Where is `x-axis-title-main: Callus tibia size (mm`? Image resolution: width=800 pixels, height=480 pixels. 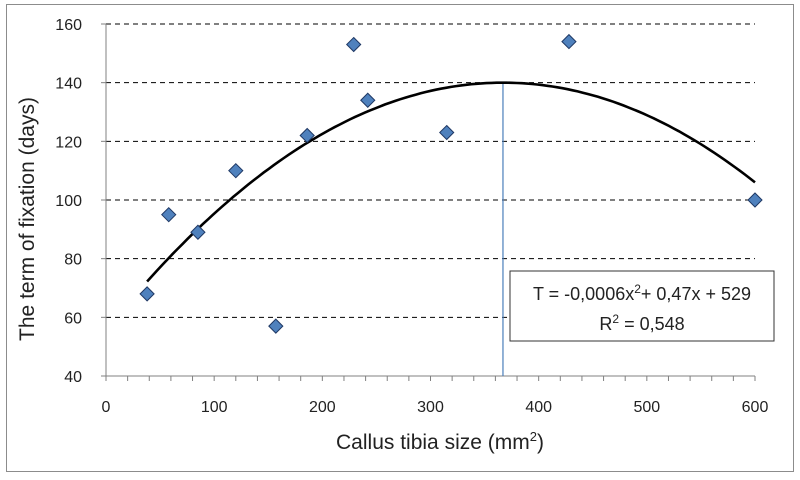 x-axis-title-main: Callus tibia size (mm is located at coordinates (433, 442).